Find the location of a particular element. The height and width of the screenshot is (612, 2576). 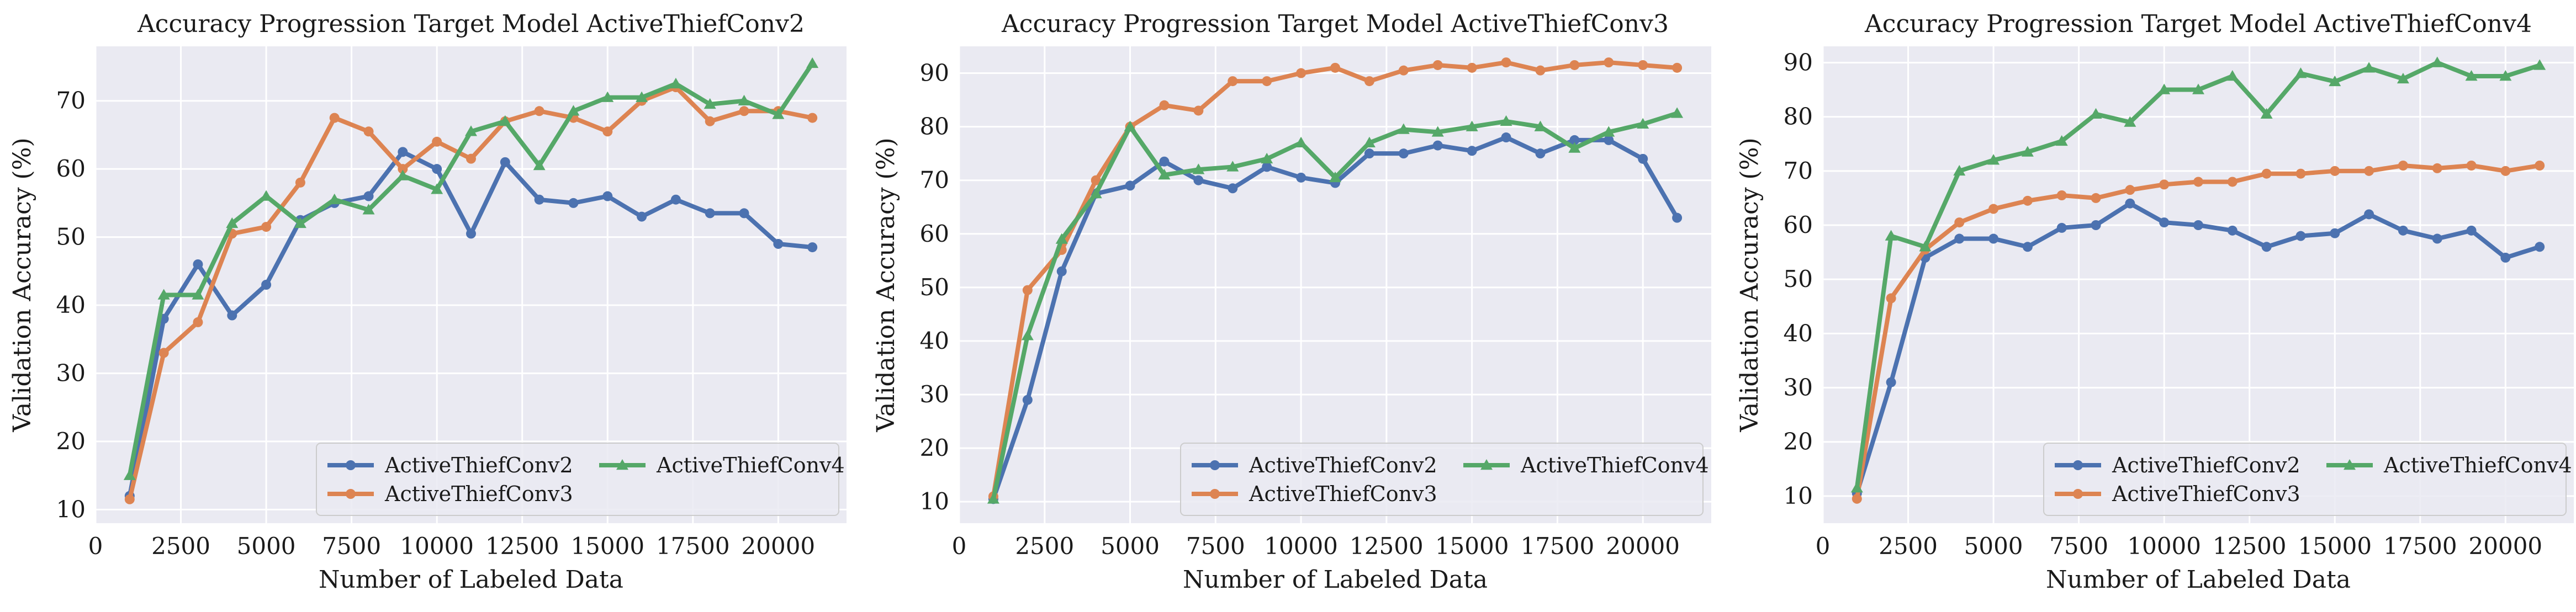

series-ActiveThiefConv2 is located at coordinates (2198, 348).